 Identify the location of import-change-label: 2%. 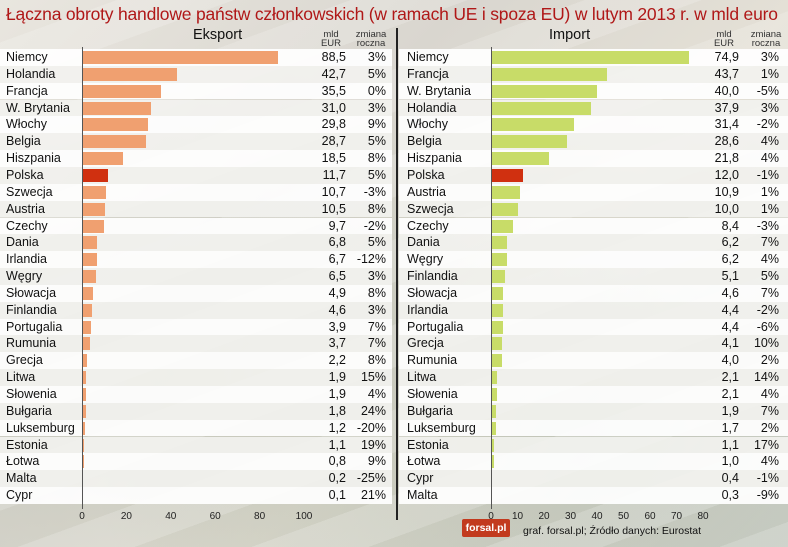
(769, 360).